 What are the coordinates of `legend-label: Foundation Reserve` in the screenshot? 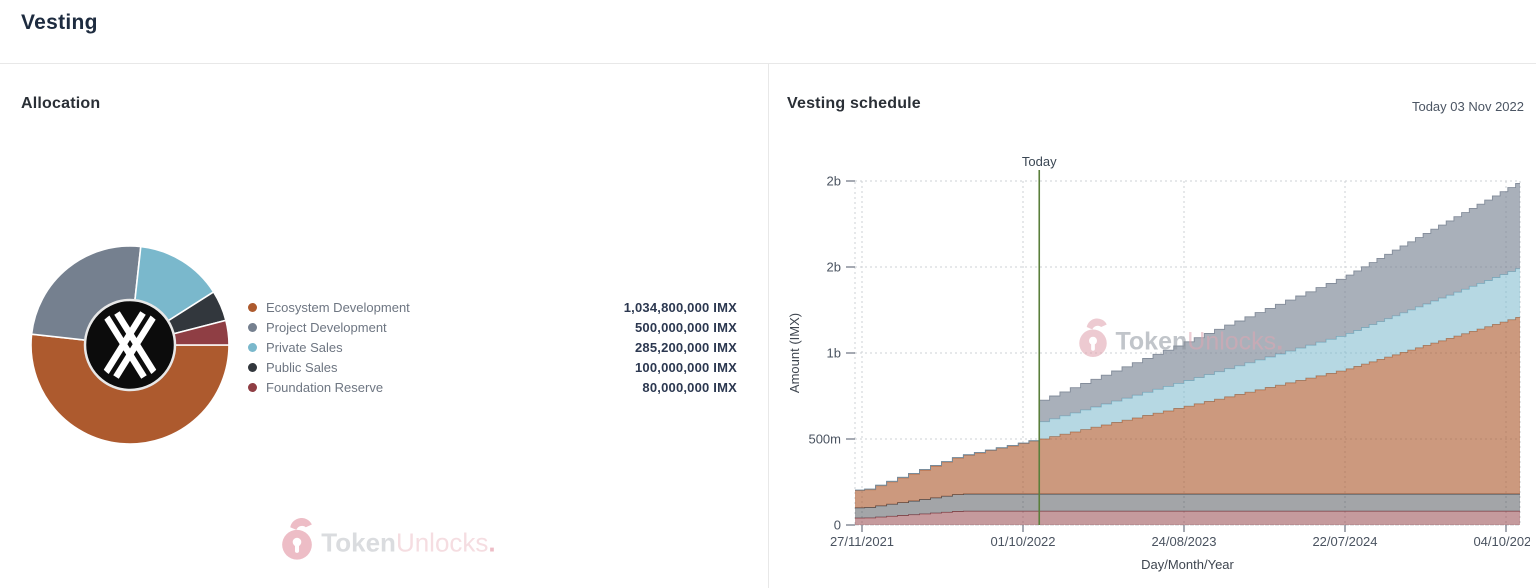 It's located at (325, 387).